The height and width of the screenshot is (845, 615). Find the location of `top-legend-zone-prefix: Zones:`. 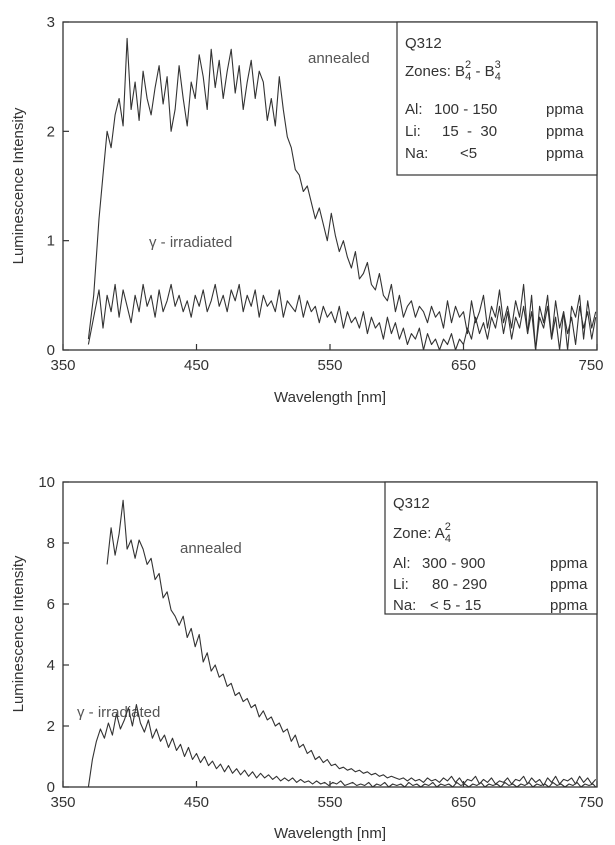

top-legend-zone-prefix: Zones: is located at coordinates (430, 71).